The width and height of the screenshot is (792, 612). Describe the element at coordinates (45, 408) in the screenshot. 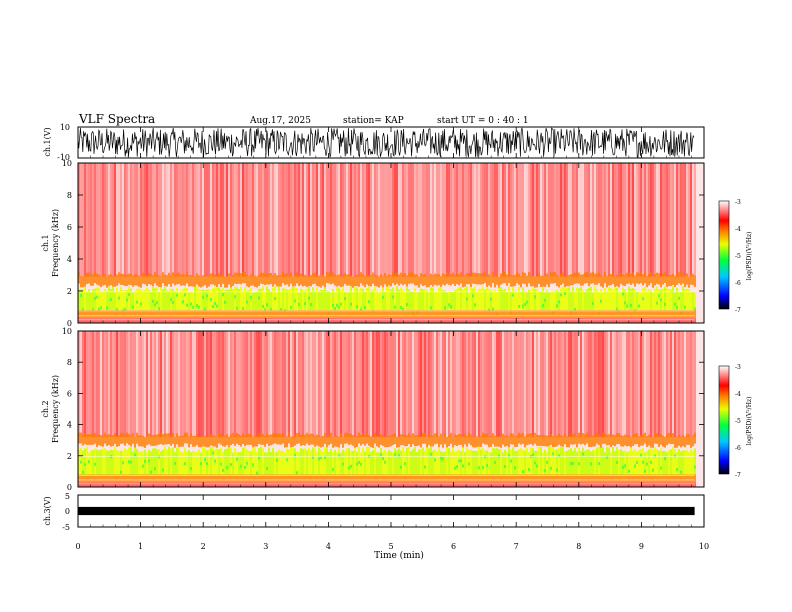

I see `ch2-spectrogram-ylabel-line1: ch.2` at that location.